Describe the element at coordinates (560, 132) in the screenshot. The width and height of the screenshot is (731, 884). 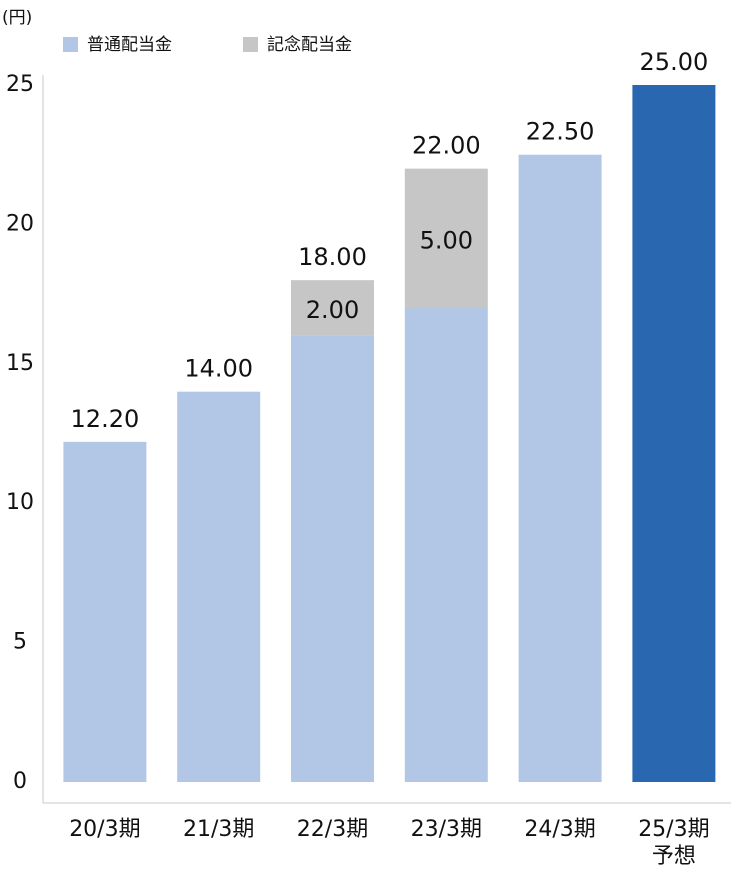
I see `total-label: 22.50` at that location.